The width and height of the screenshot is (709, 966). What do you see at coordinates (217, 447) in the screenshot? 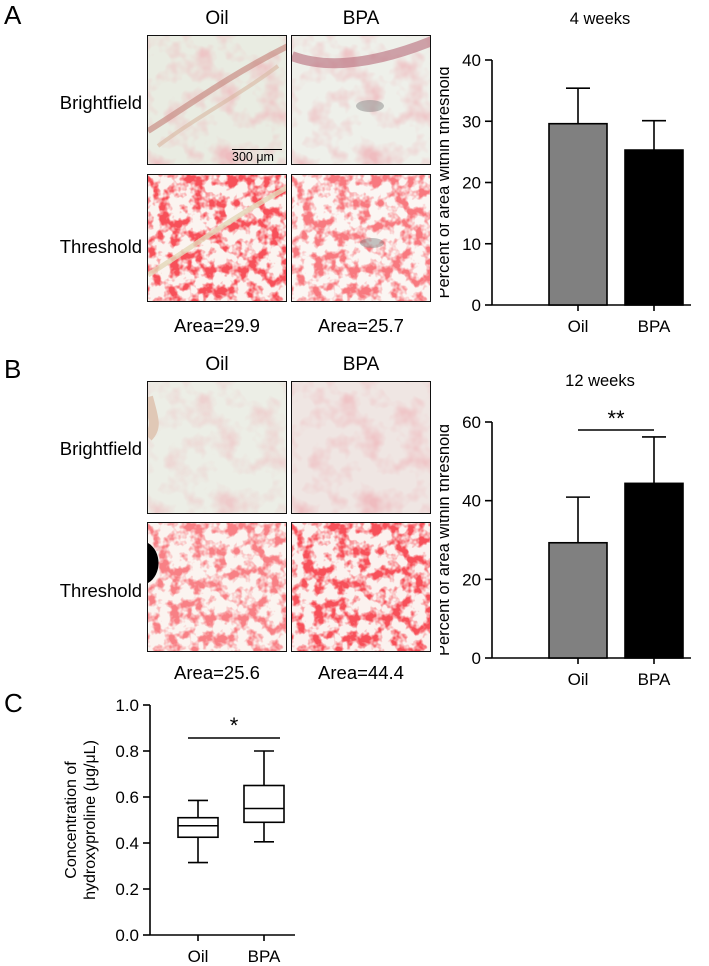
I see `micrograph-b-oil-brightfield` at bounding box center [217, 447].